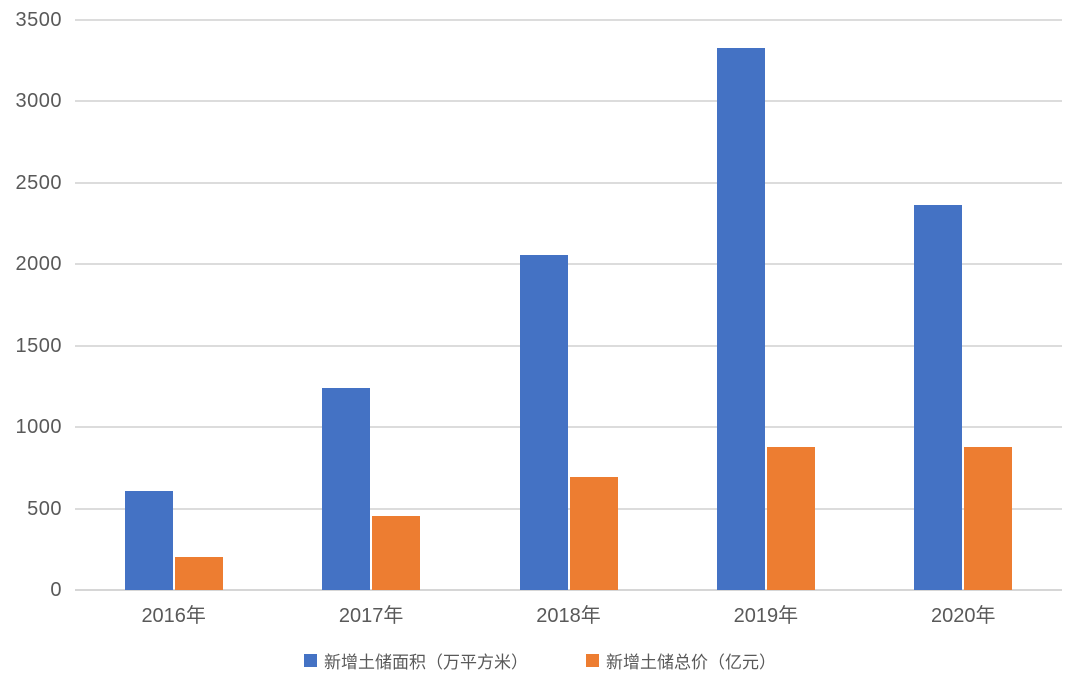 This screenshot has height=695, width=1080. Describe the element at coordinates (38, 20) in the screenshot. I see `y-tick-label: 3500` at that location.